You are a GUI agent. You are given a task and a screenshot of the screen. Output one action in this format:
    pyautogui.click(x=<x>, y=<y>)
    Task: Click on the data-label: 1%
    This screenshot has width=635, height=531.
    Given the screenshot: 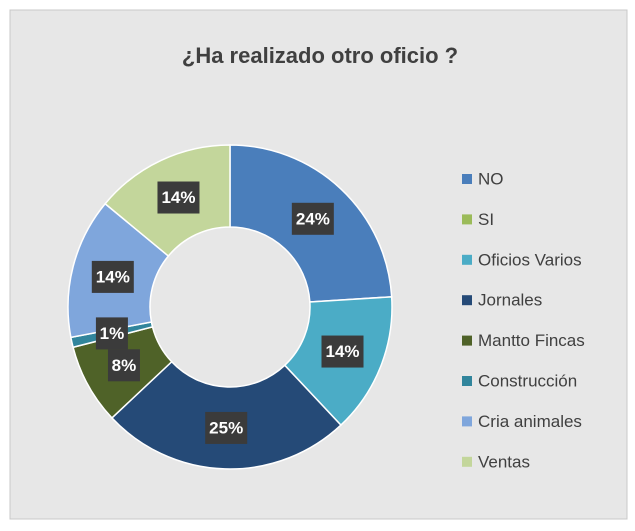 What is the action you would take?
    pyautogui.click(x=112, y=333)
    